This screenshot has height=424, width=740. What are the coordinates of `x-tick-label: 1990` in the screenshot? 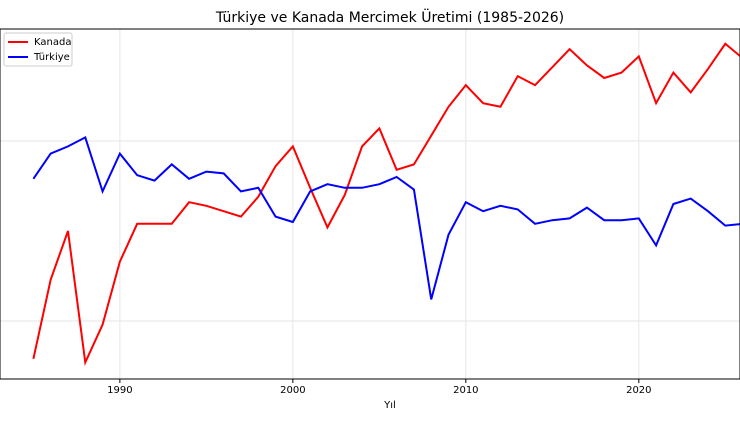 It's located at (119, 390).